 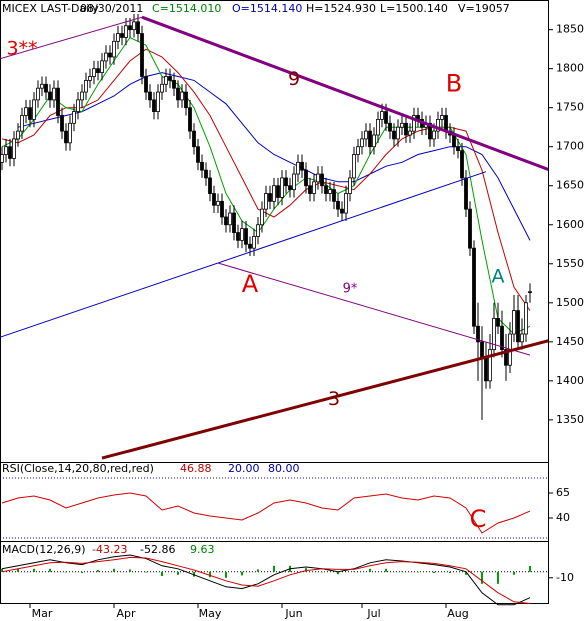 I want to click on indicator-line, so click(x=266, y=513).